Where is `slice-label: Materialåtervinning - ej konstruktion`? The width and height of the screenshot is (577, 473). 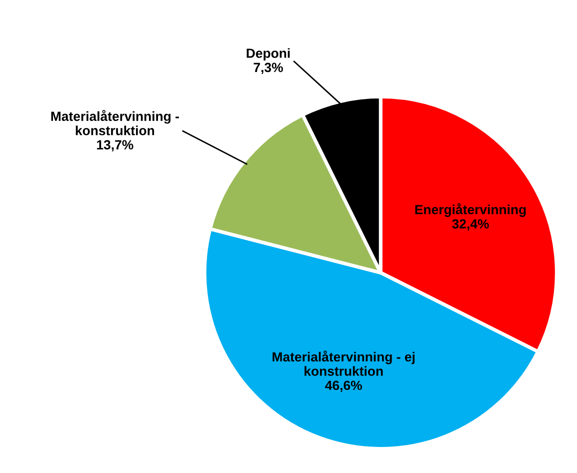 slice-label: Materialåtervinning - ej konstruktion is located at coordinates (343, 363).